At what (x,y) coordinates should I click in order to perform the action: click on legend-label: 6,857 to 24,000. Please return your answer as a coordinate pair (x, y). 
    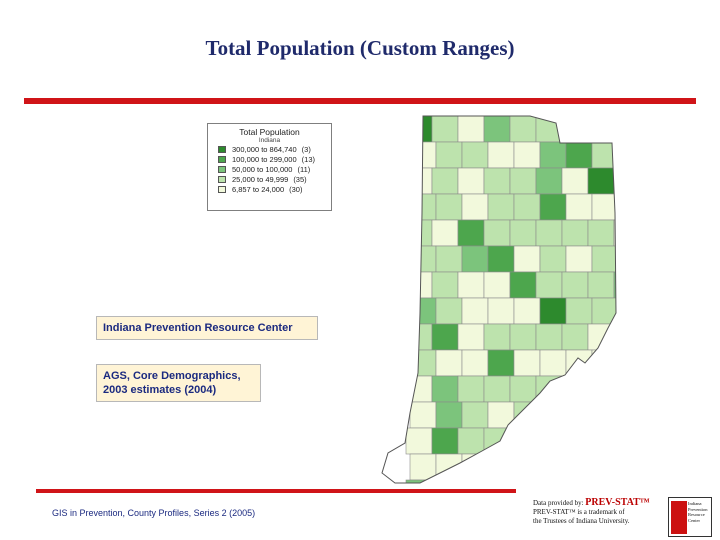
    Looking at the image, I should click on (258, 189).